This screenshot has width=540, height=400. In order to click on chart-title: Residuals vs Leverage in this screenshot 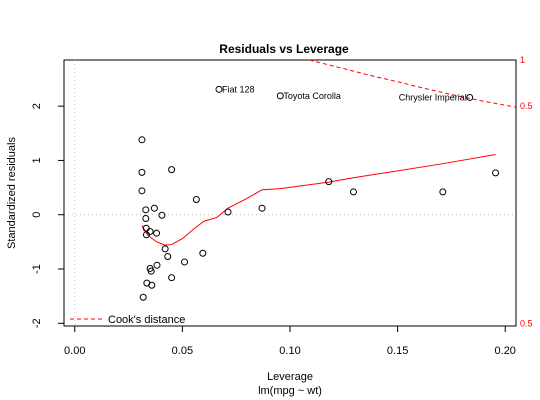, I will do `click(284, 49)`.